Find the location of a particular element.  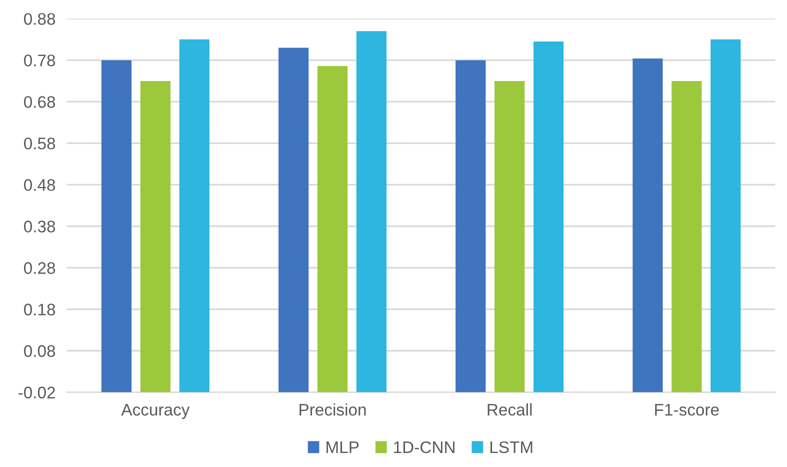

x-tick-label: Precision is located at coordinates (333, 409).